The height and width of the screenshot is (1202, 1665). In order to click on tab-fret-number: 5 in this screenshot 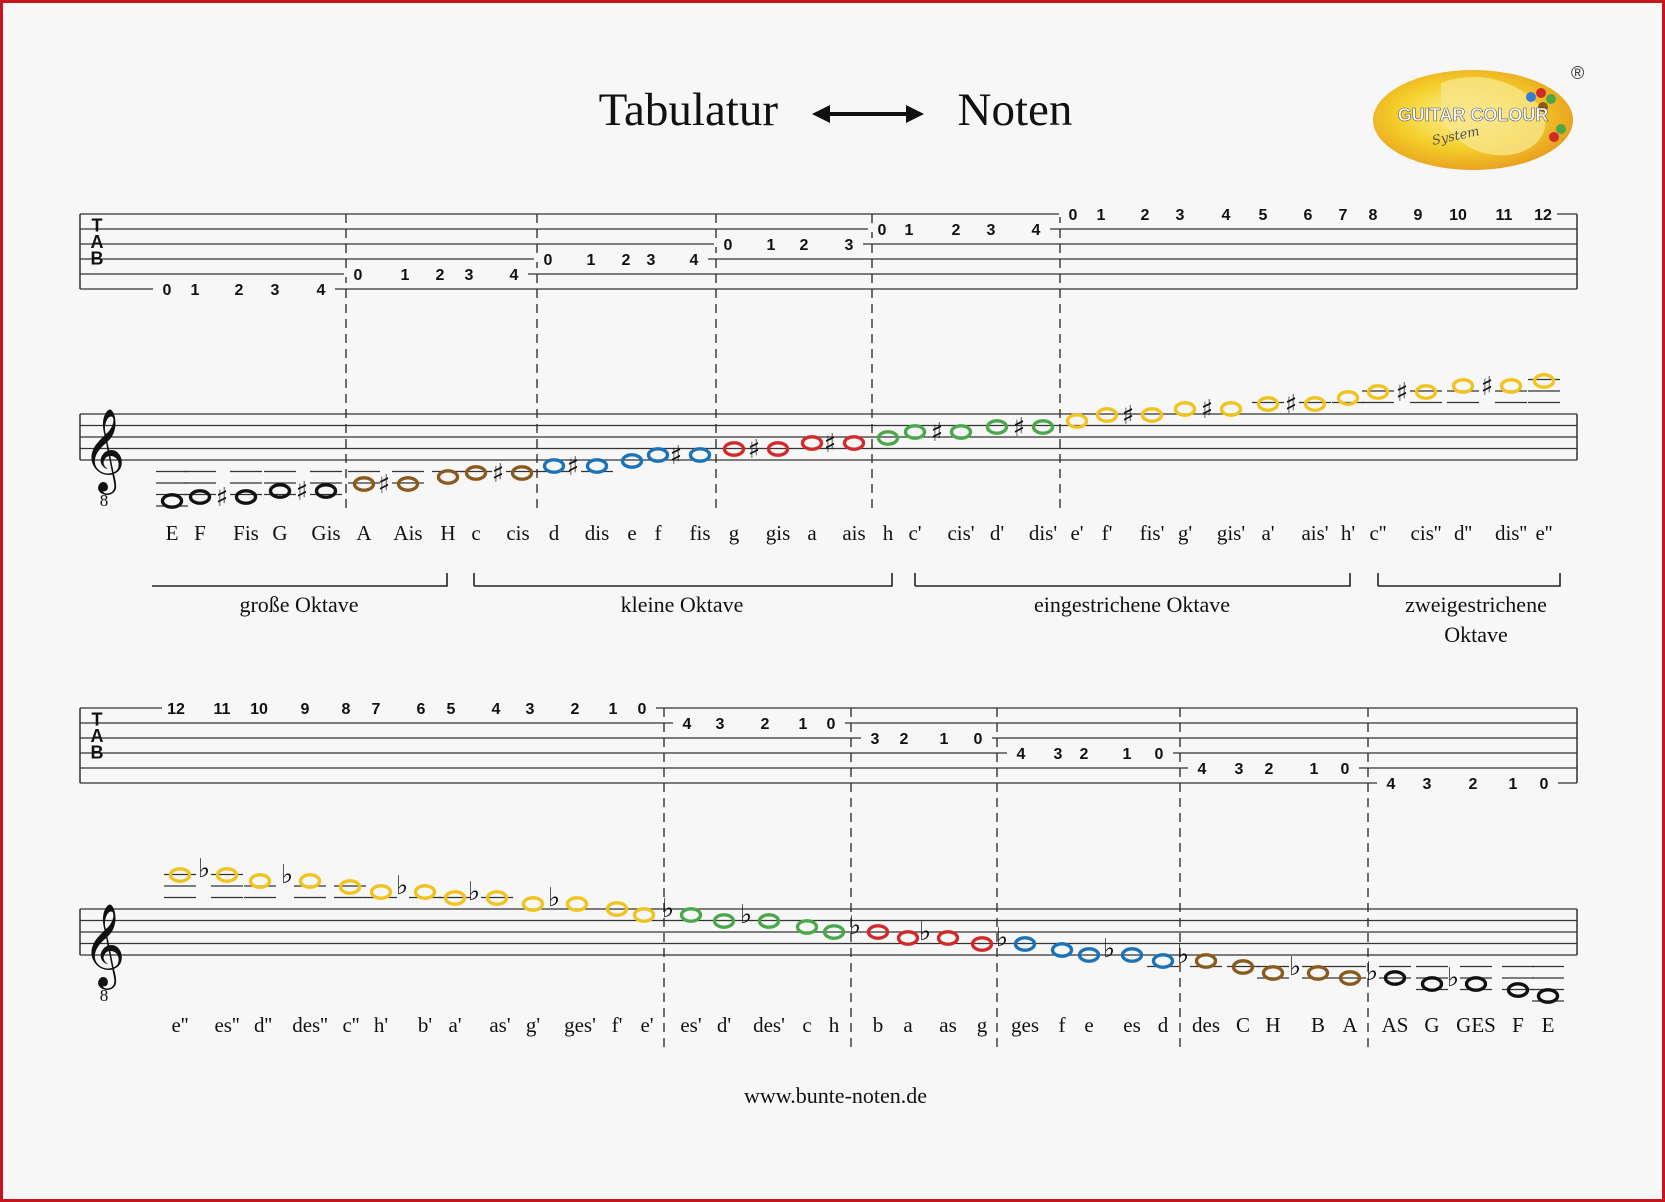, I will do `click(1263, 215)`.